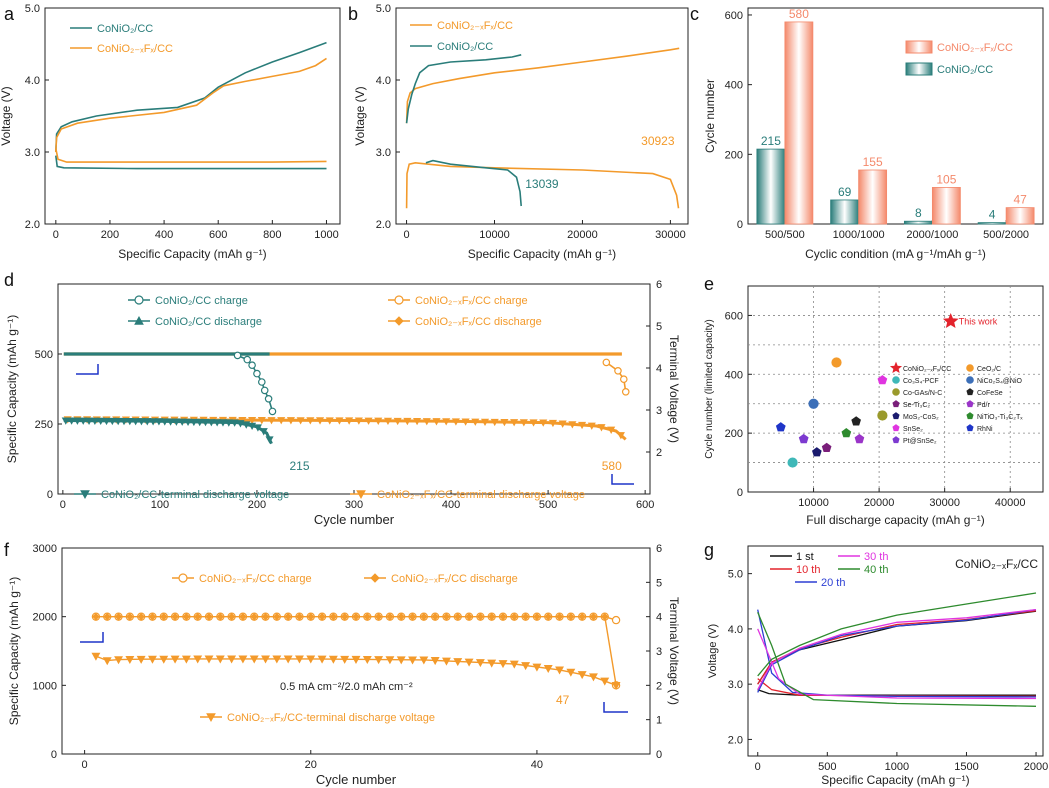 The image size is (1049, 788). What do you see at coordinates (346, 687) in the screenshot?
I see `panel-f-annotation-condition: 0.5 mA cm⁻²/2.0 mAh cm⁻²` at bounding box center [346, 687].